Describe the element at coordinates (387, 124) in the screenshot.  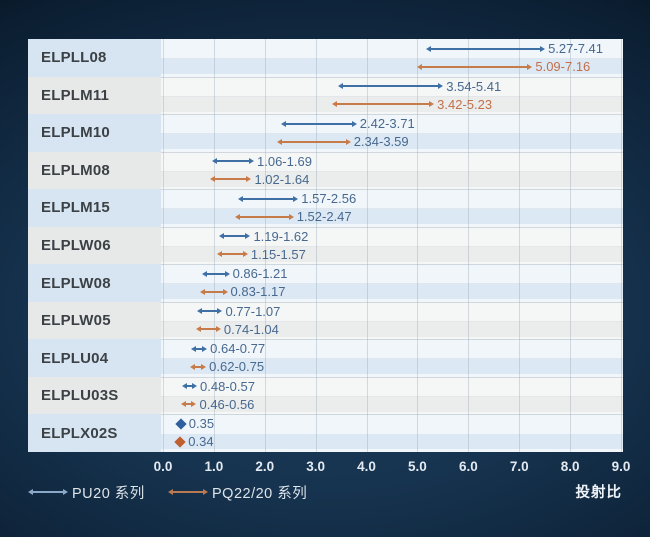
I see `value-label: 2.42-3.71` at that location.